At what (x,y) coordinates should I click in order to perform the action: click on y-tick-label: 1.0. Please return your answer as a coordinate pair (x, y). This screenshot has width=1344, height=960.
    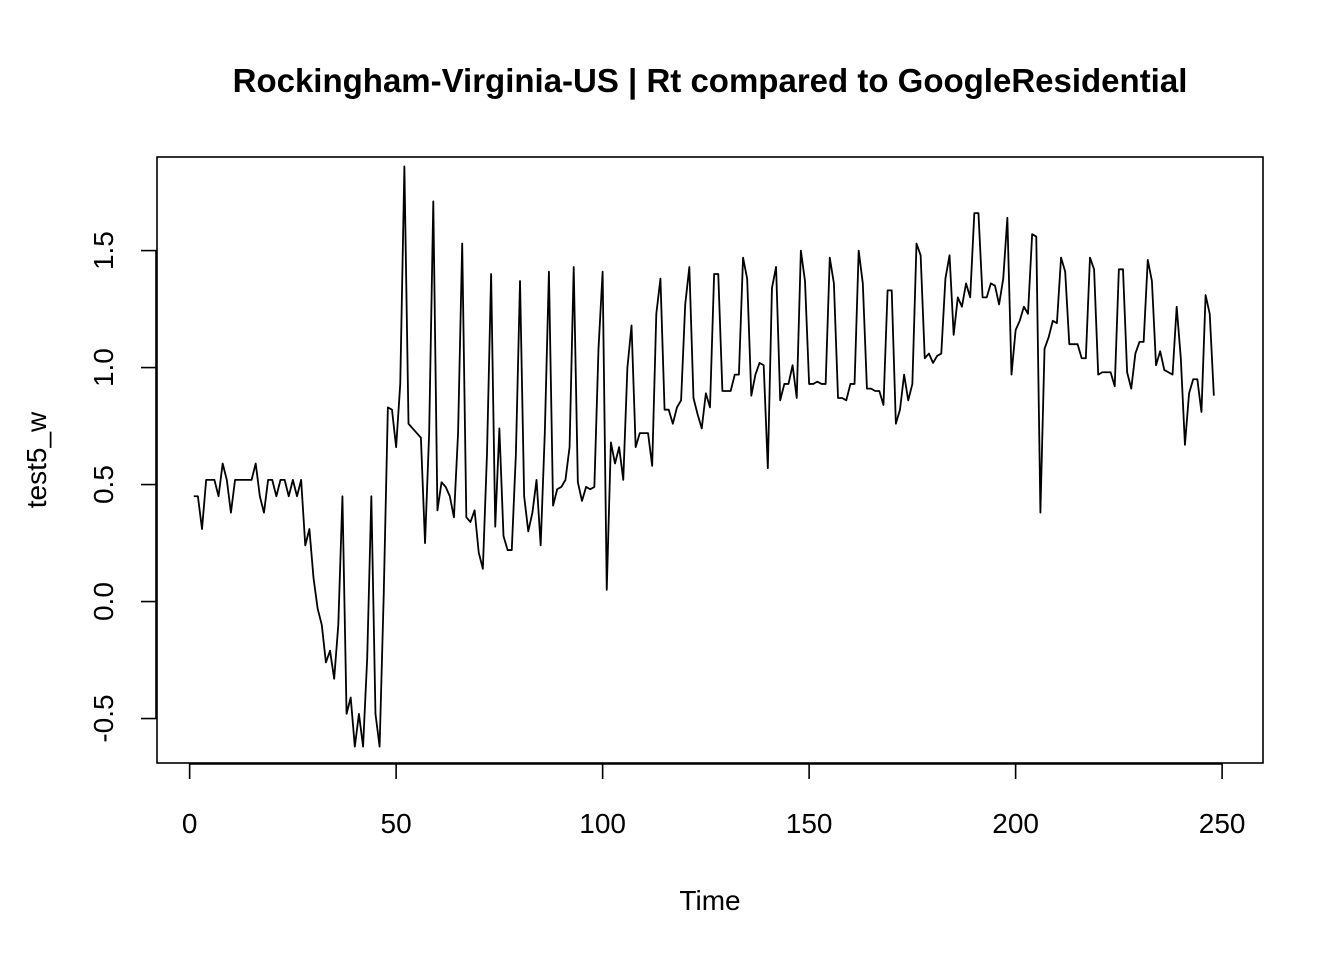
    Looking at the image, I should click on (103, 367).